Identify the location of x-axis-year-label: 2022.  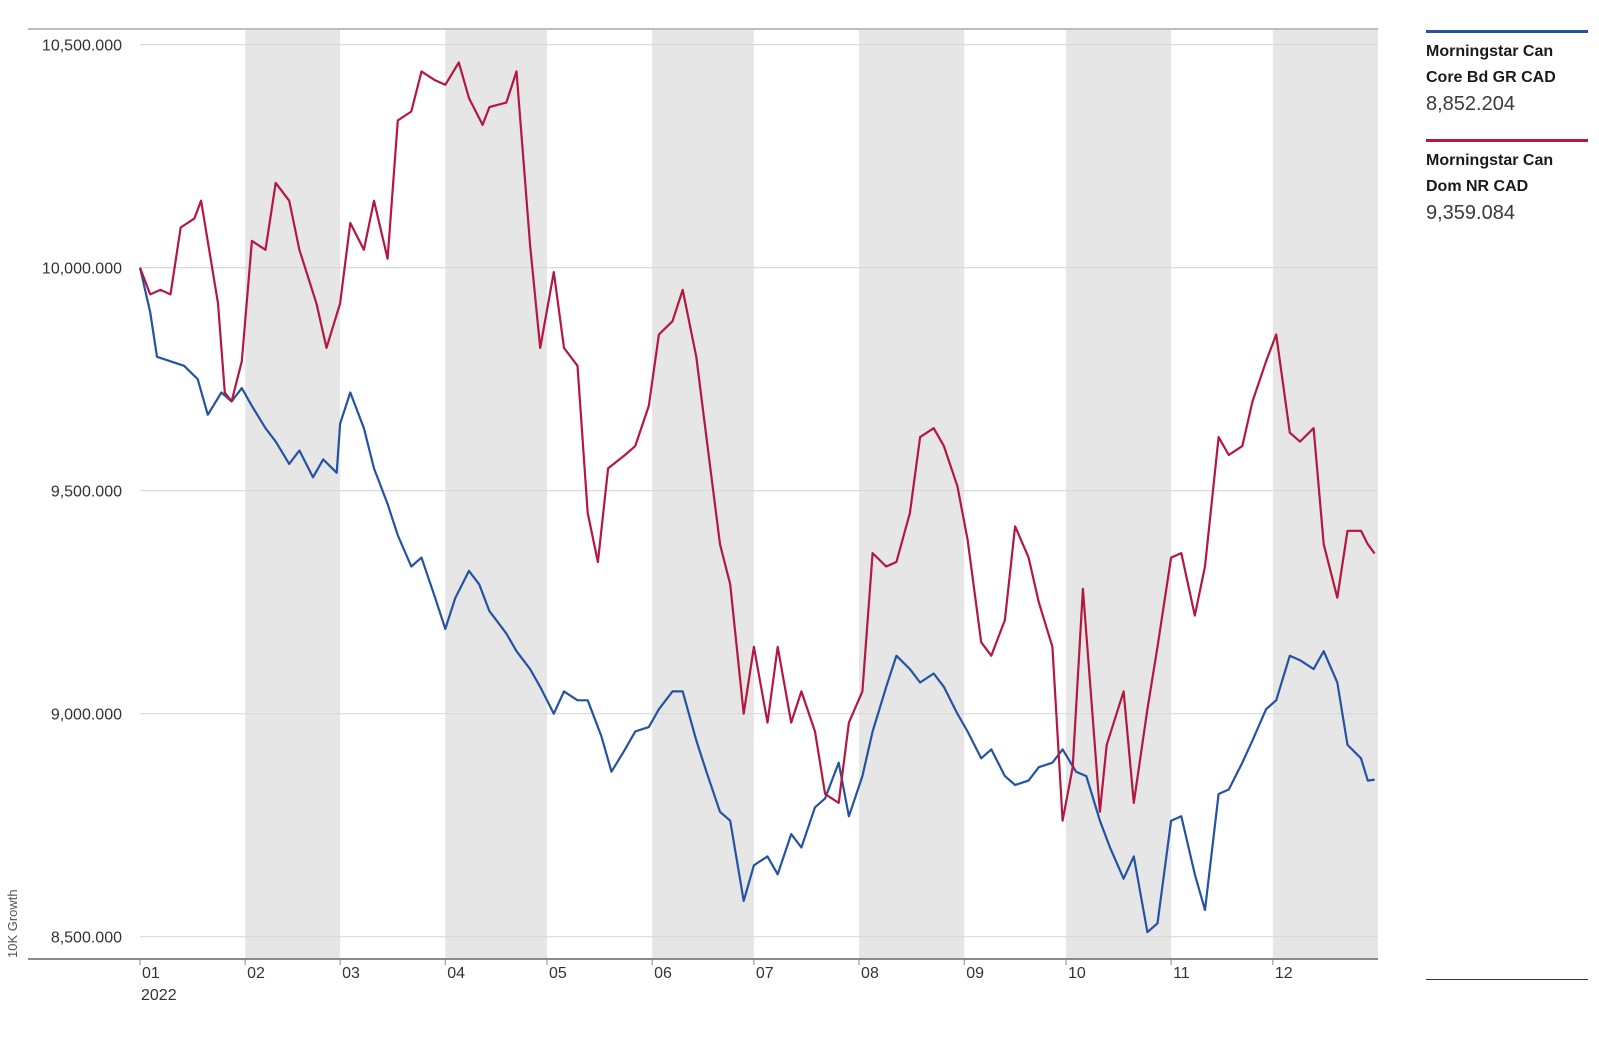
(159, 995).